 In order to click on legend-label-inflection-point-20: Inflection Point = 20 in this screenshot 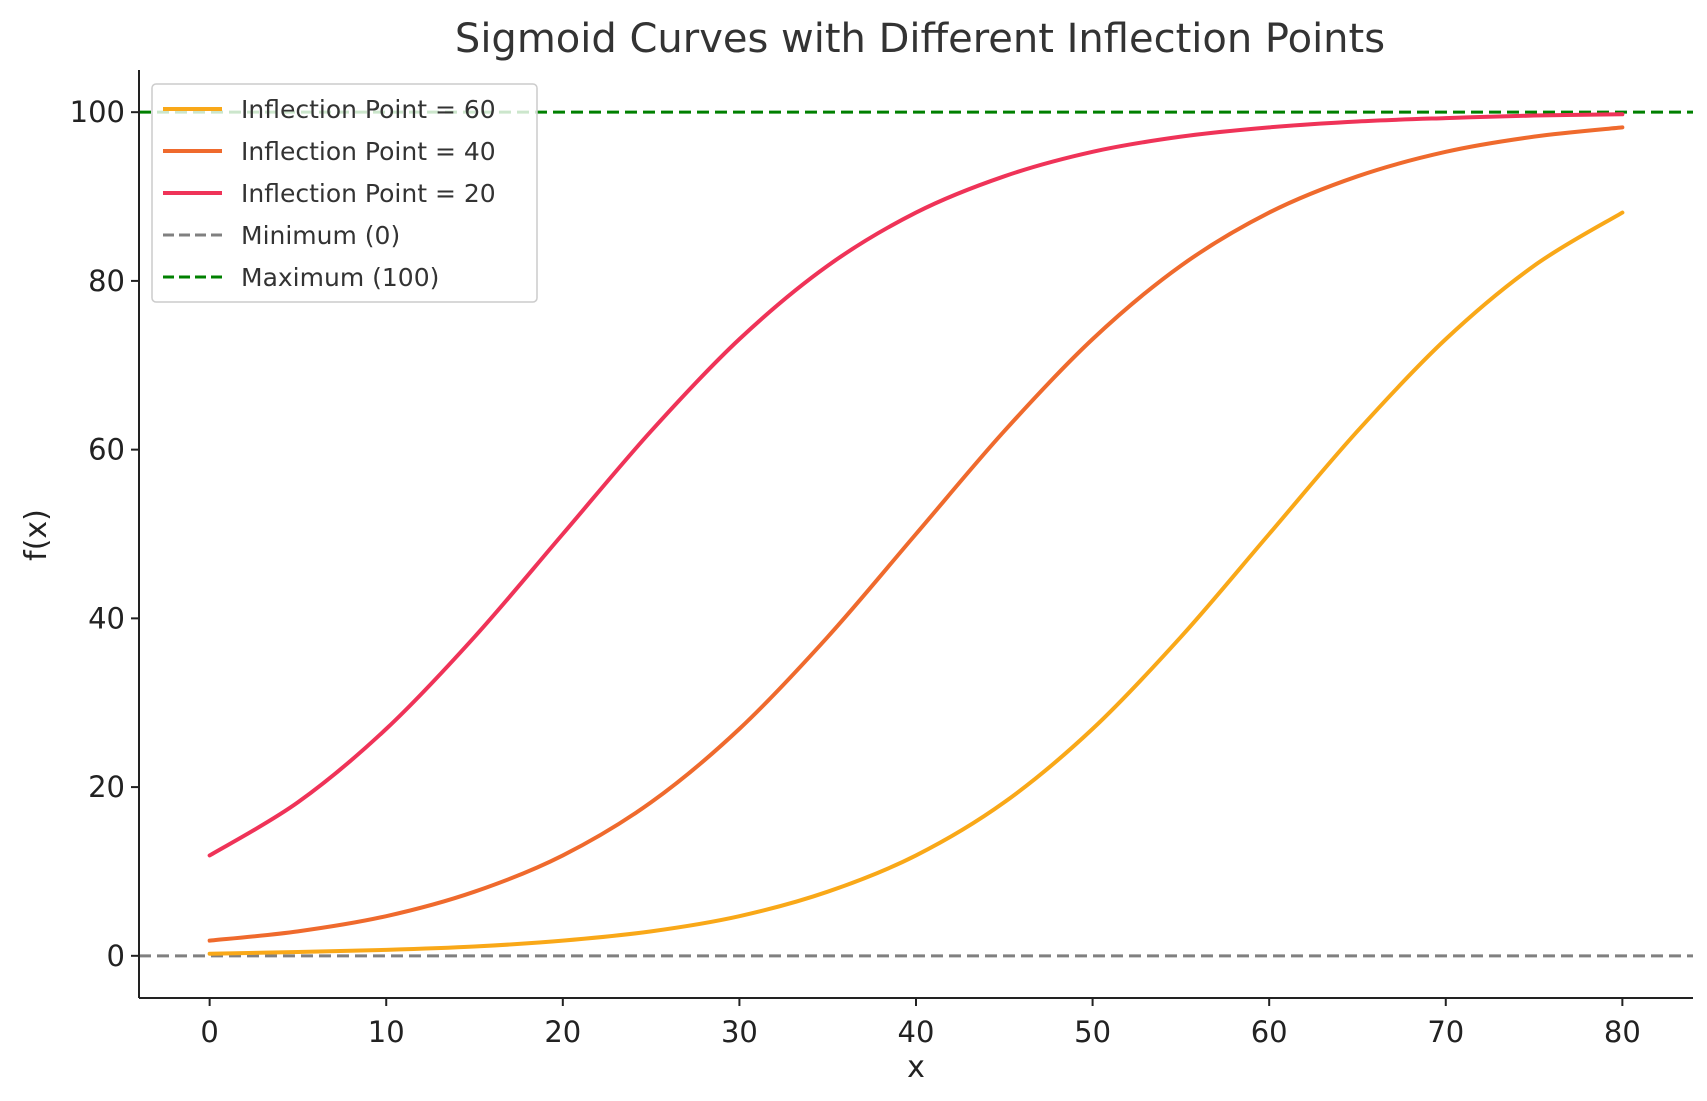, I will do `click(368, 193)`.